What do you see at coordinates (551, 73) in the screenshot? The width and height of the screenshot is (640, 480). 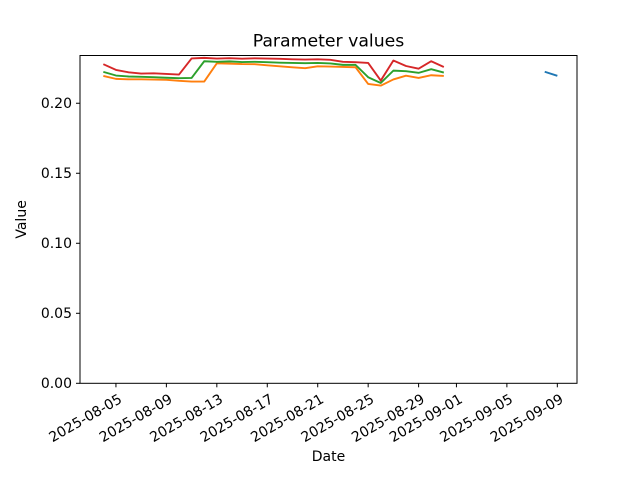 I see `series-1-blue-line` at bounding box center [551, 73].